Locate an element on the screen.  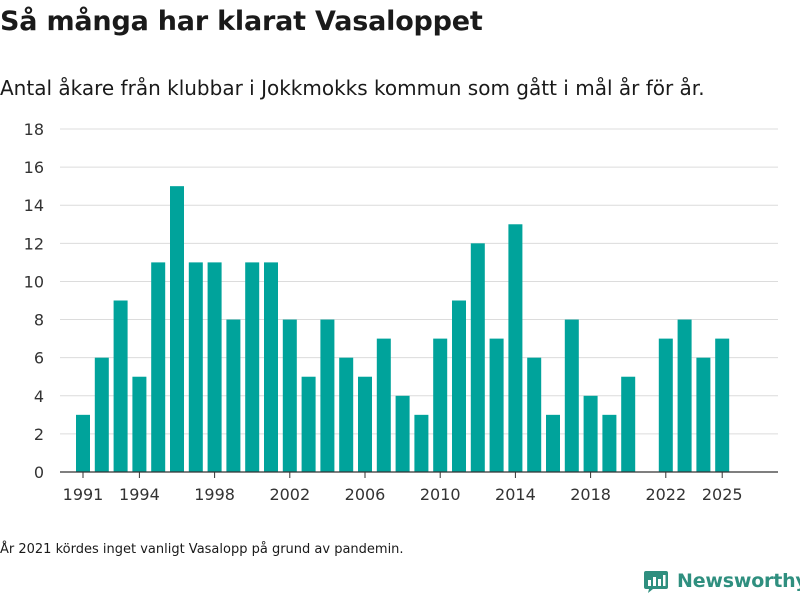
bar-2013 is located at coordinates (496, 405).